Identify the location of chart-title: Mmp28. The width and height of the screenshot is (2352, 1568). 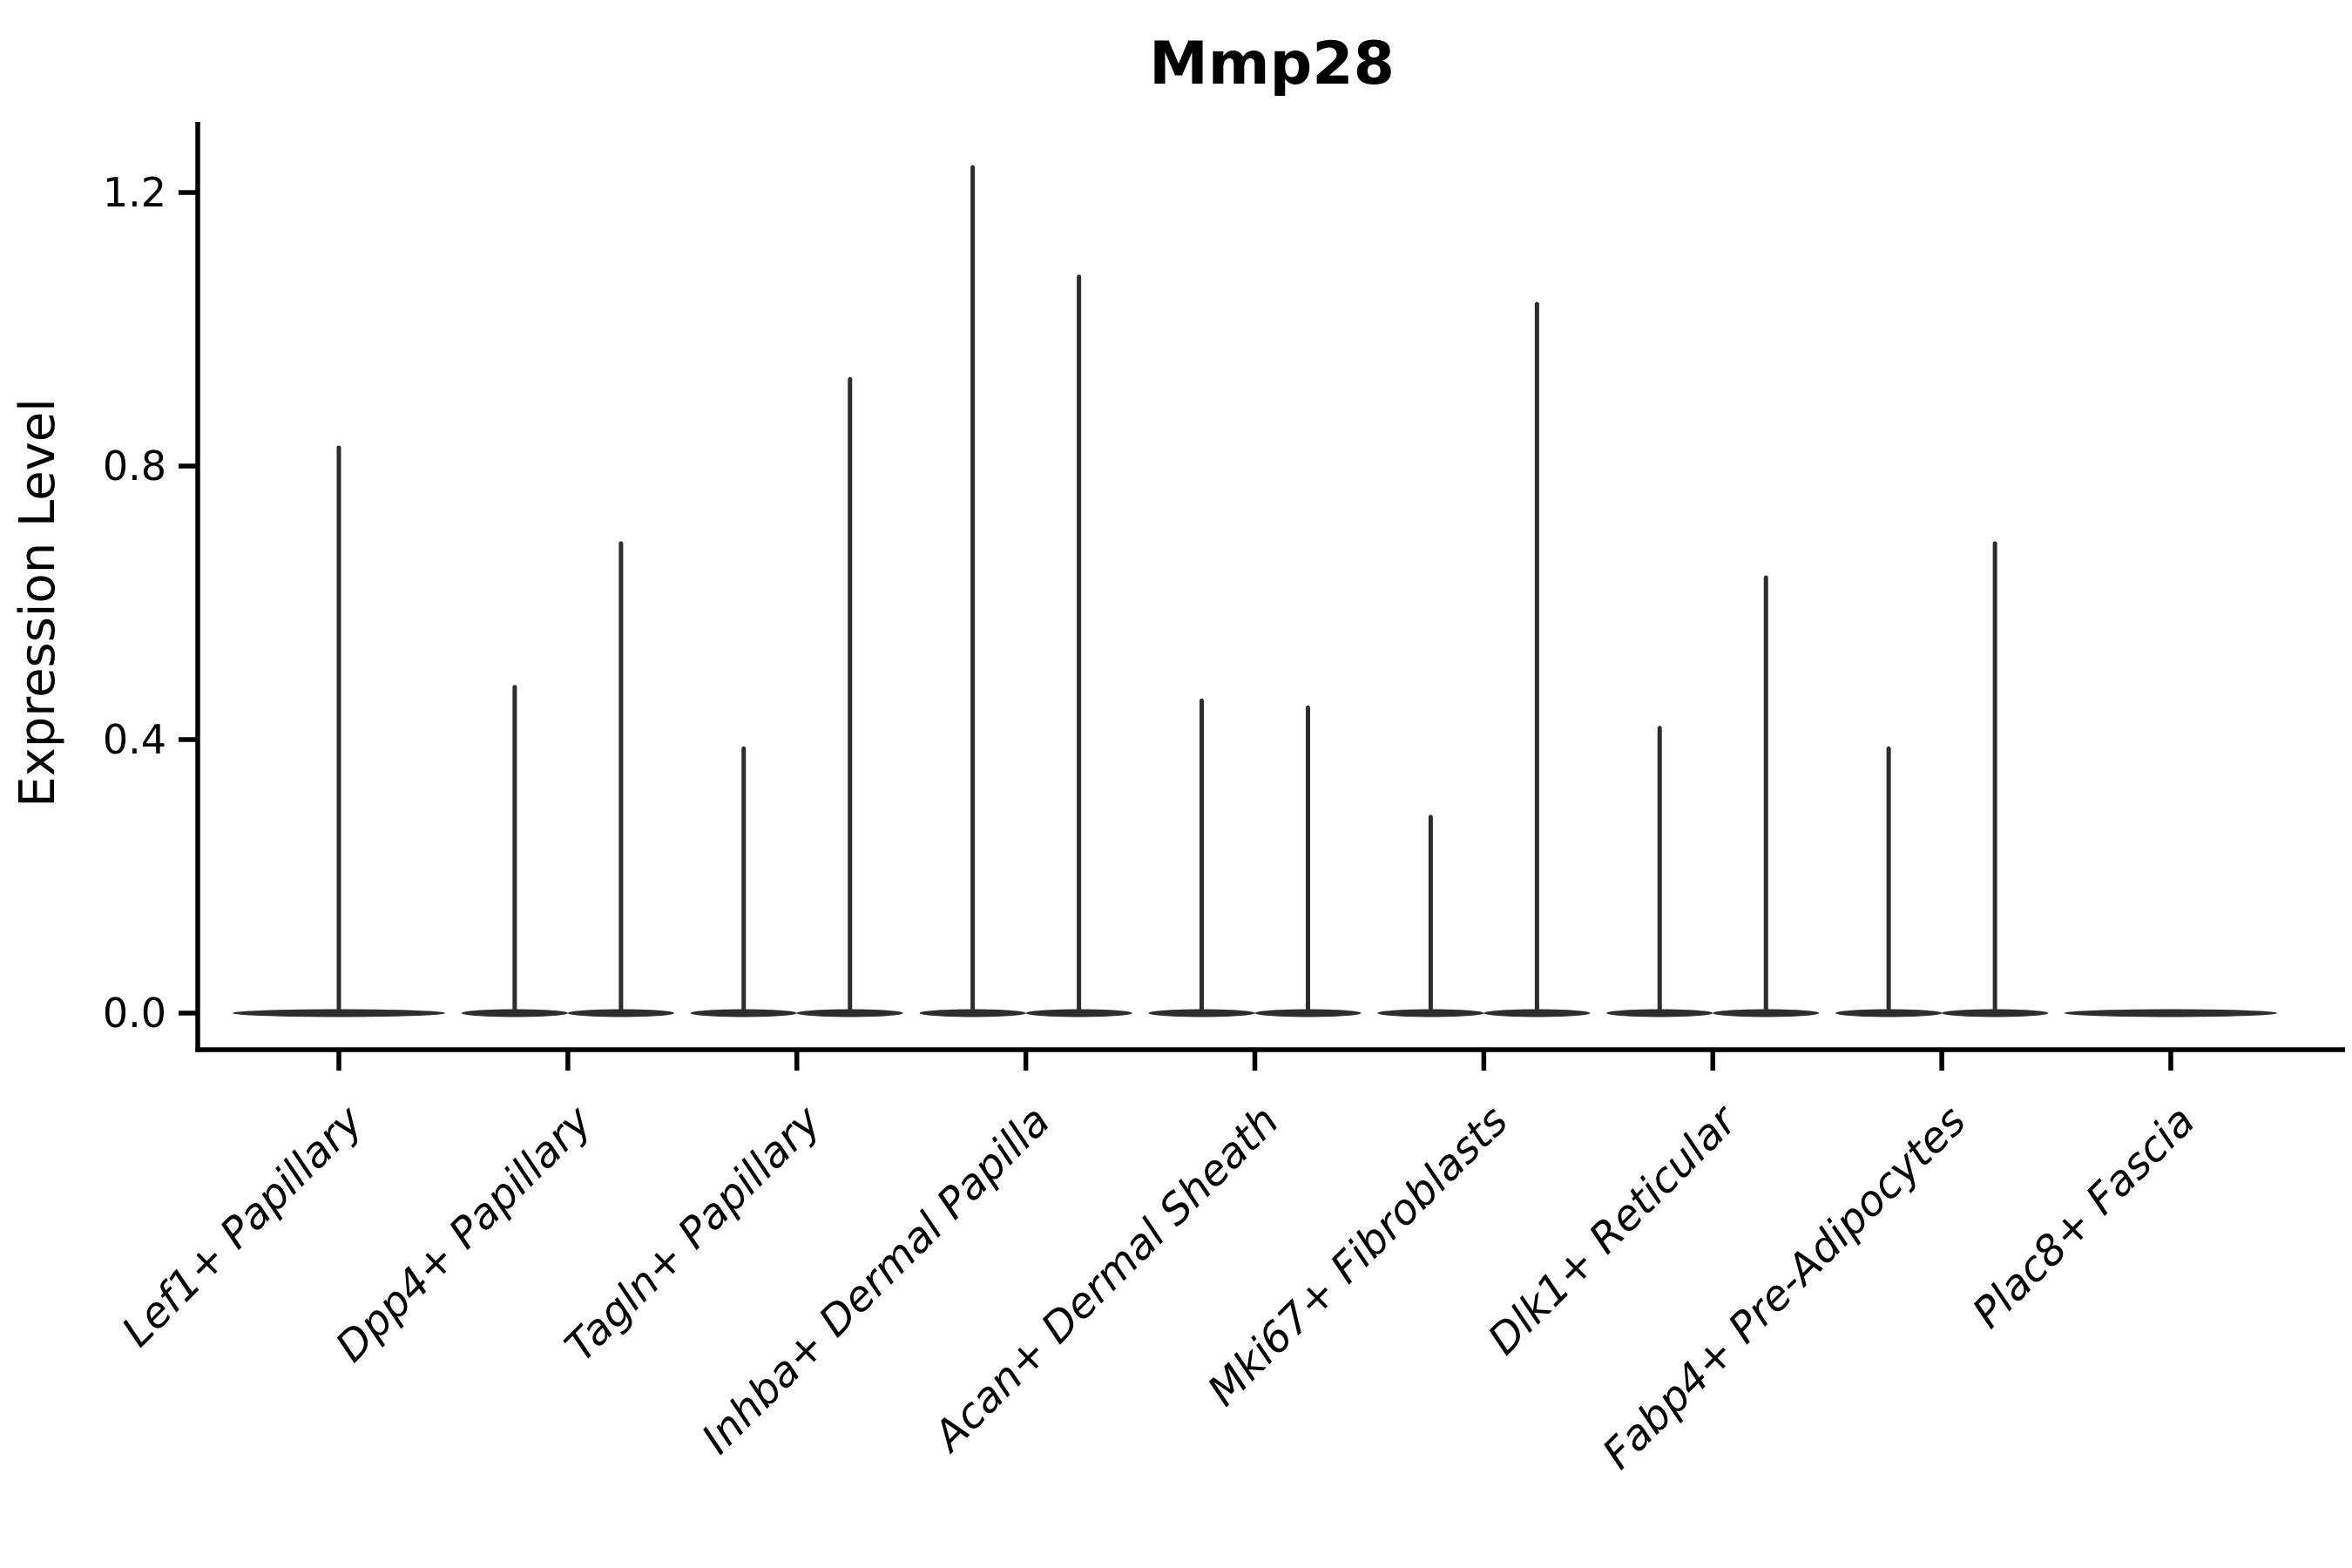
(1272, 64).